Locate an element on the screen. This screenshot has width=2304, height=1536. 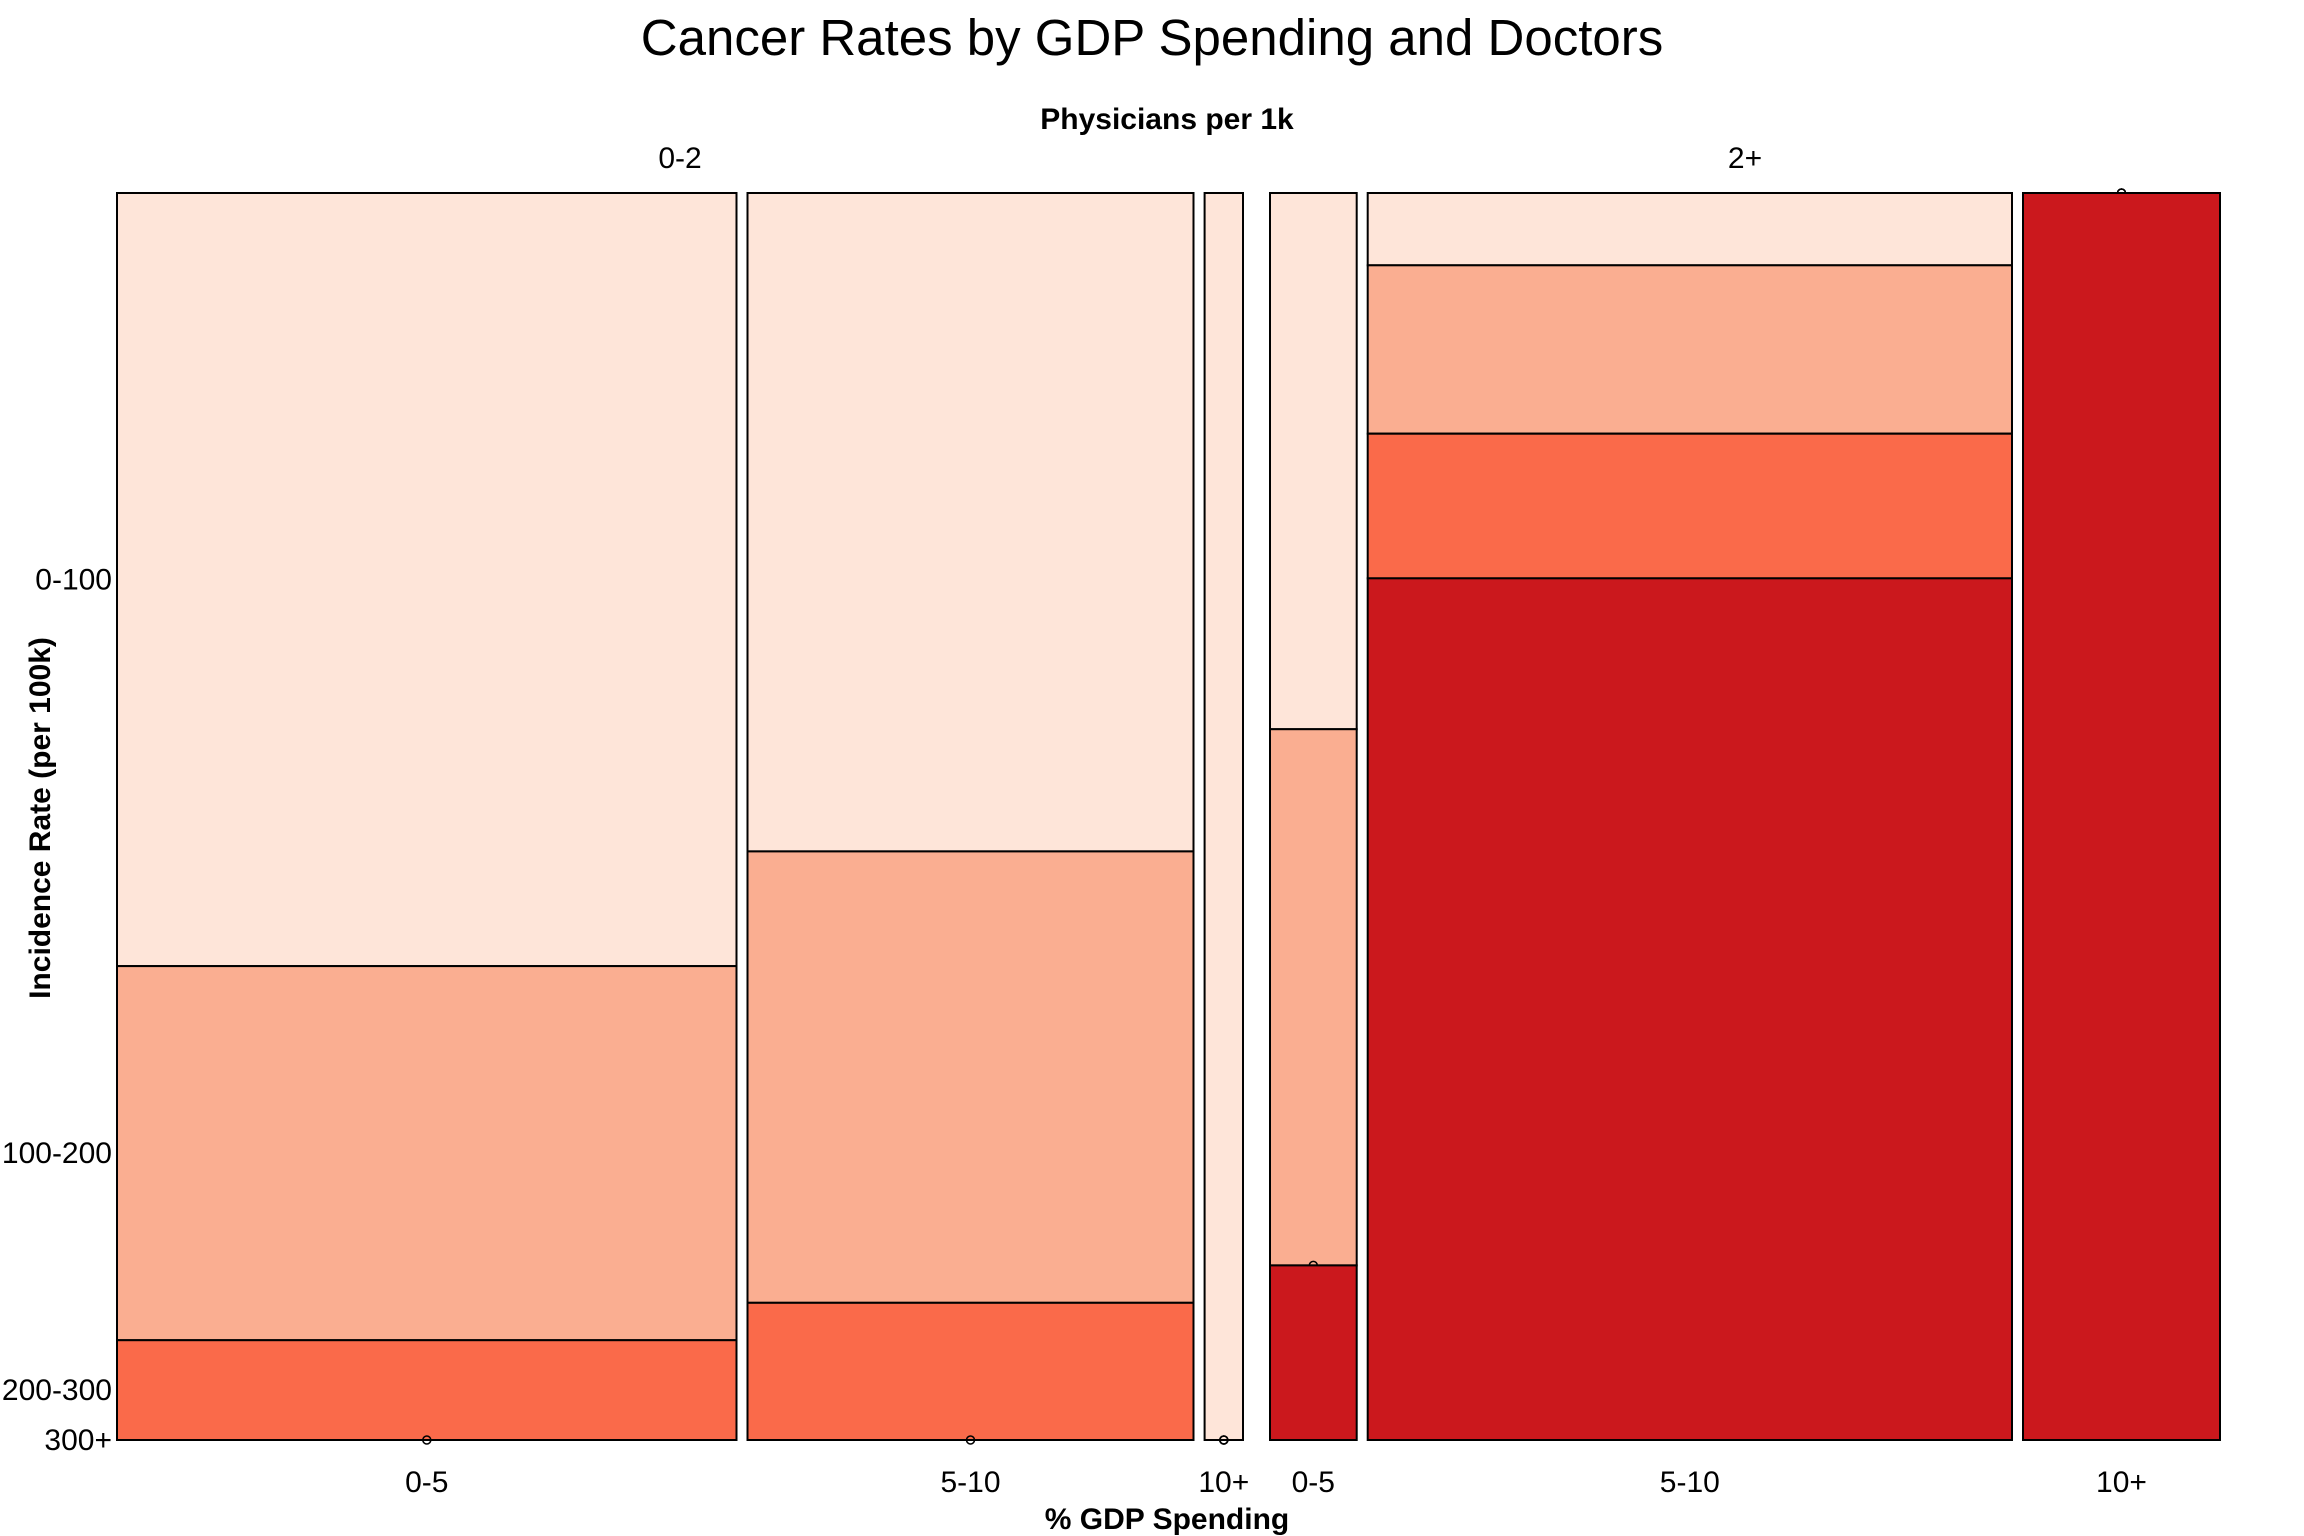
y-level-label: 200-300 is located at coordinates (57, 1390).